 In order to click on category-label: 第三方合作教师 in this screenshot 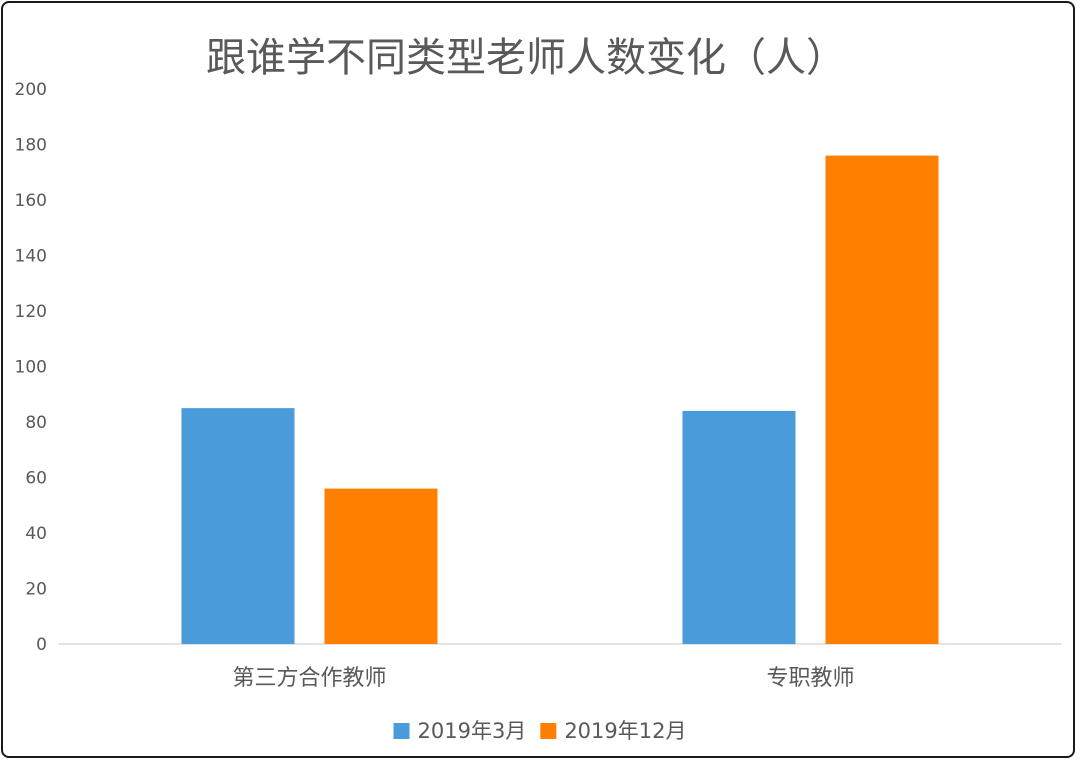, I will do `click(309, 678)`.